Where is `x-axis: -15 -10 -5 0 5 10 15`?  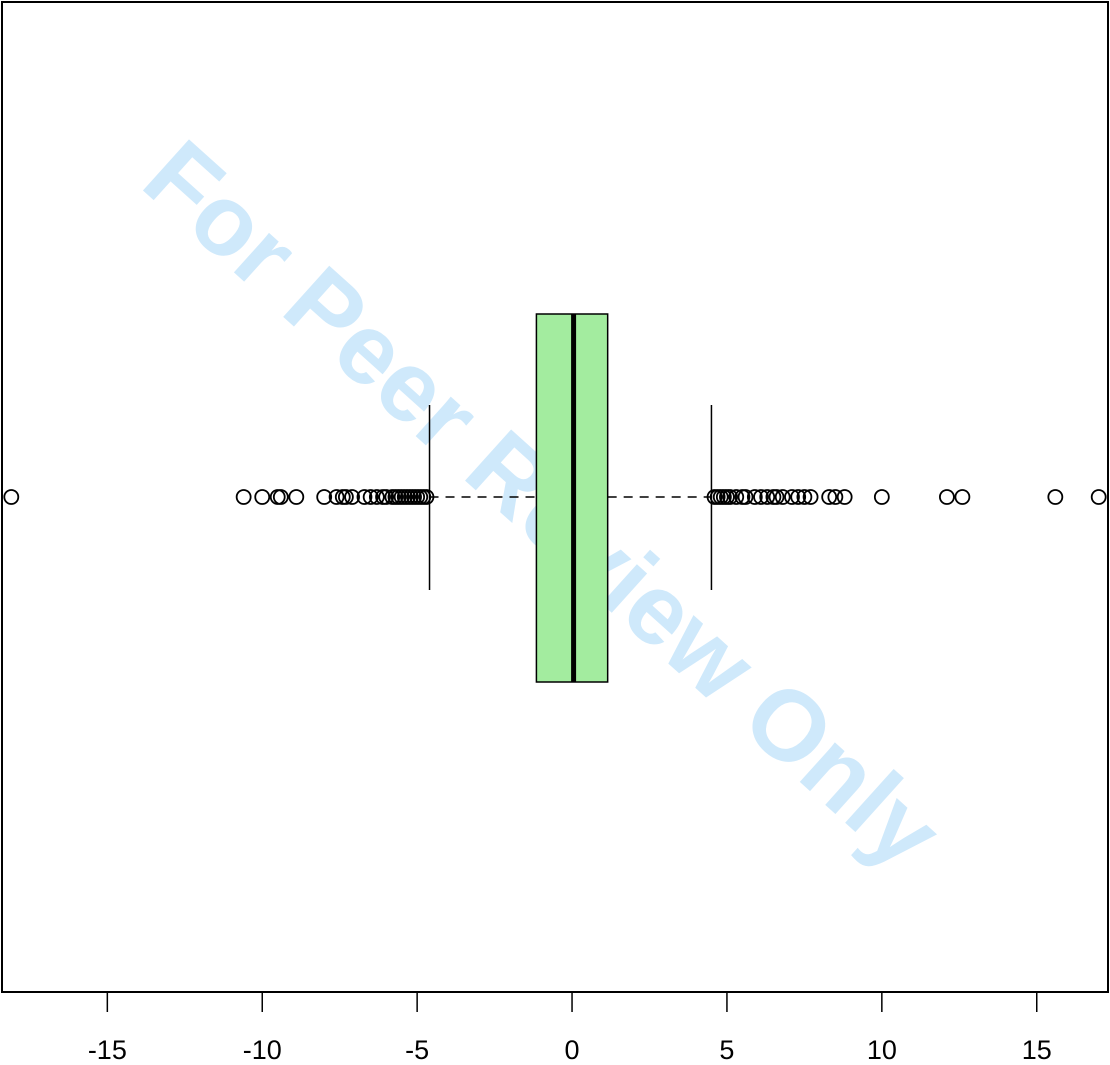 x-axis: -15 -10 -5 0 5 10 15 is located at coordinates (570, 1028).